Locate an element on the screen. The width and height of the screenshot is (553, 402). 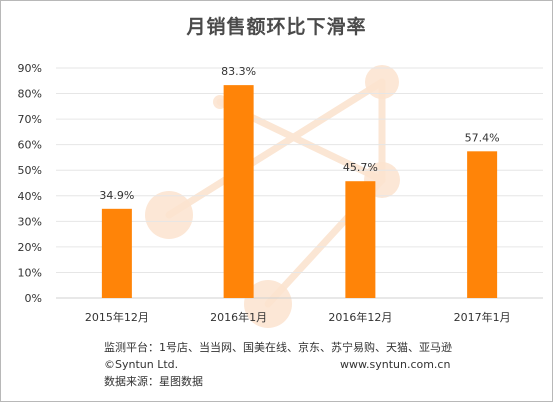
x-tick-label: 2016年12月 is located at coordinates (360, 317).